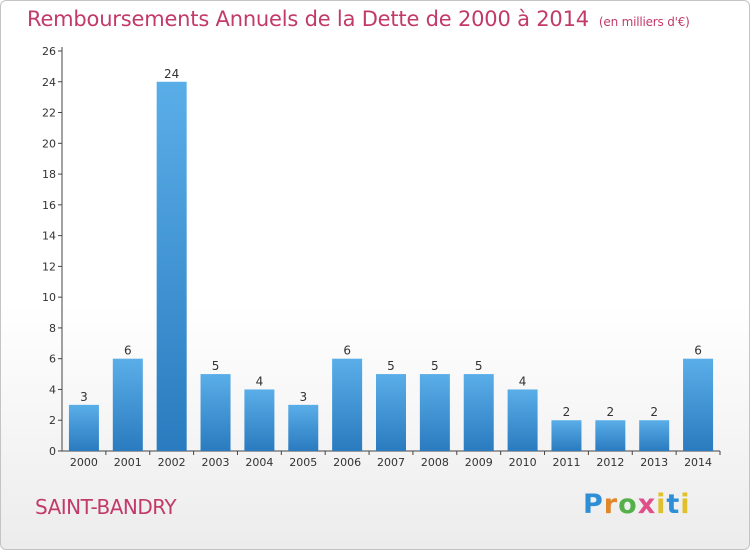  What do you see at coordinates (303, 462) in the screenshot?
I see `x-tick-label: 2005` at bounding box center [303, 462].